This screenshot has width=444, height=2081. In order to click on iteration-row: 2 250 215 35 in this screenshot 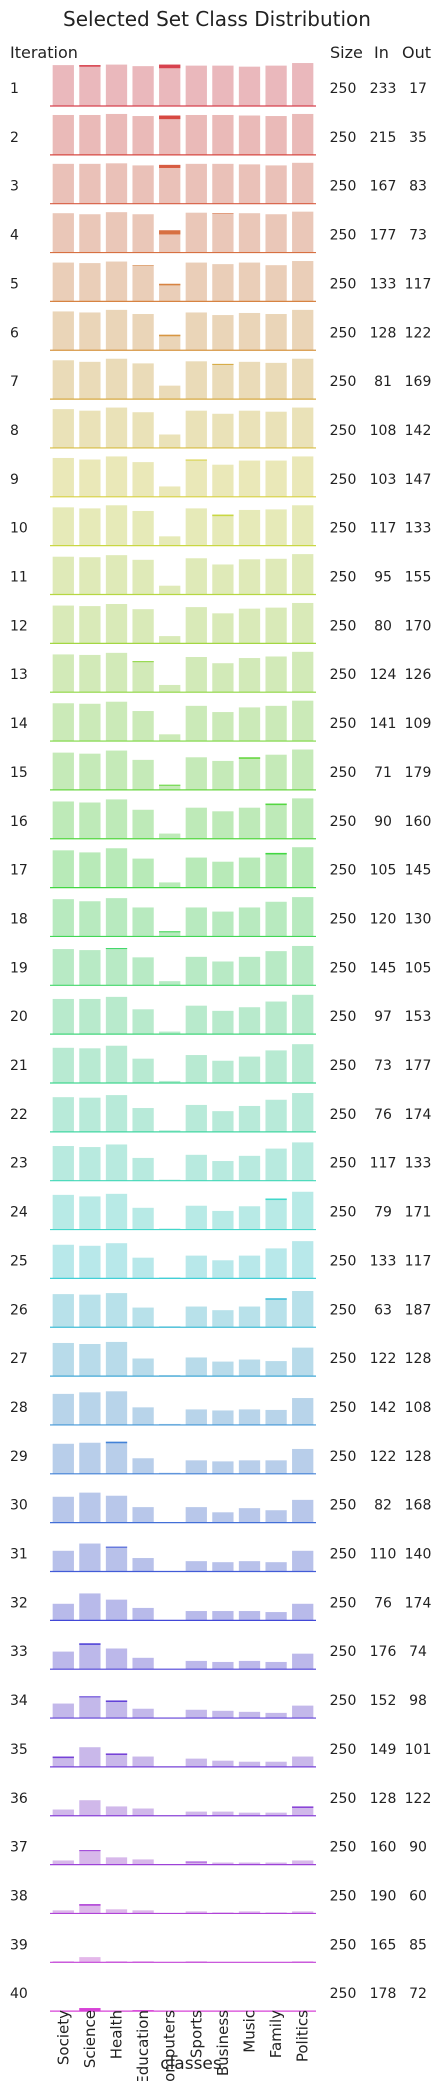, I will do `click(218, 134)`.